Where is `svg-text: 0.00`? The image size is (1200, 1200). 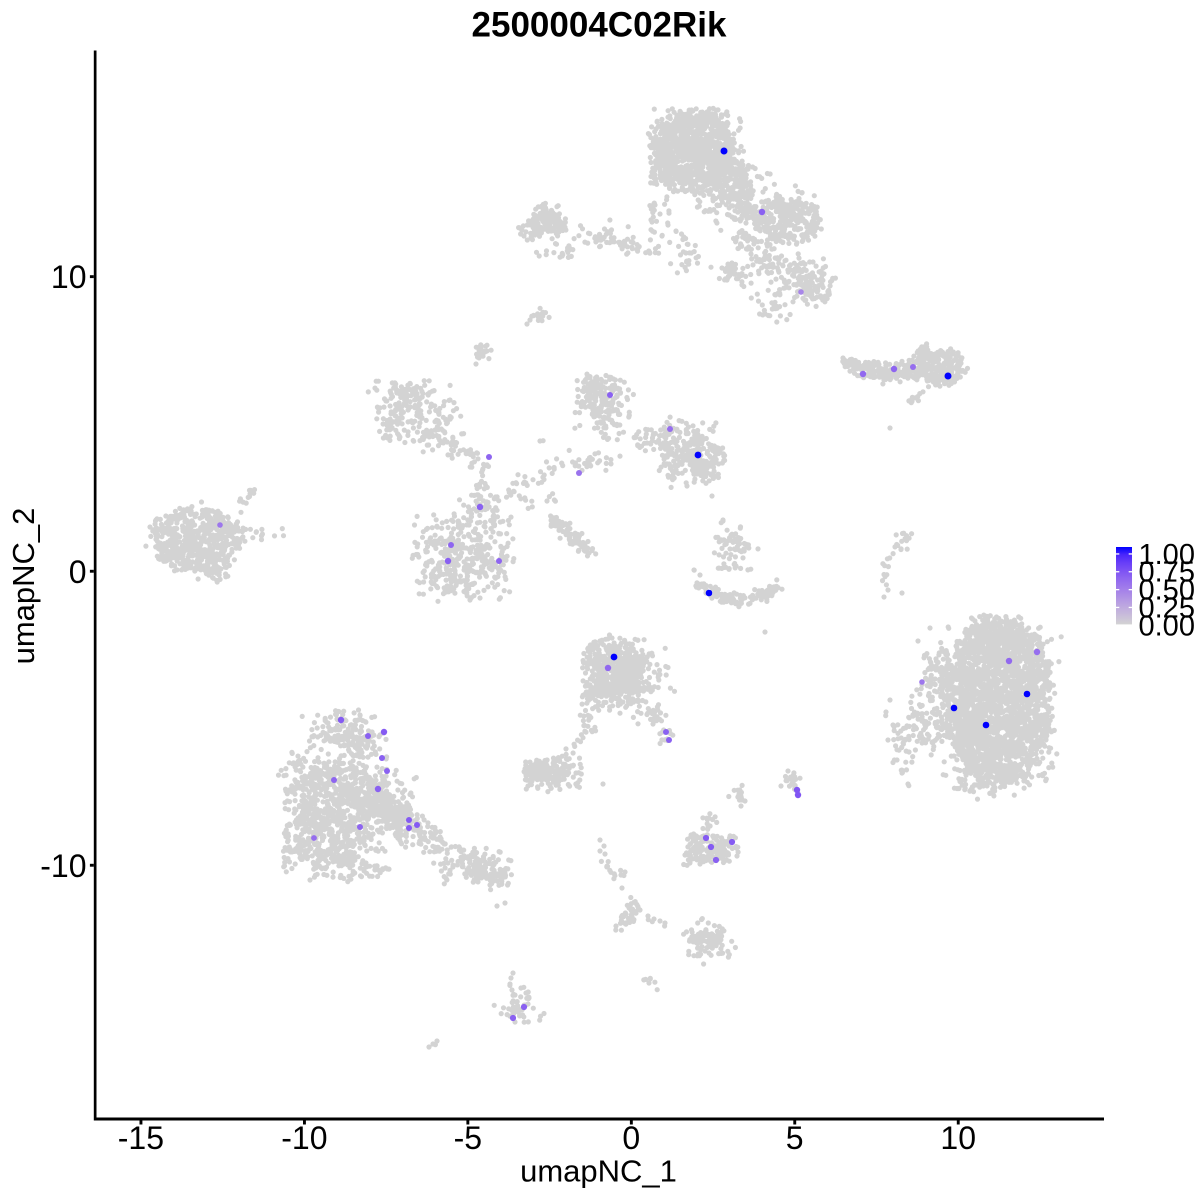 svg-text: 0.00 is located at coordinates (1167, 626).